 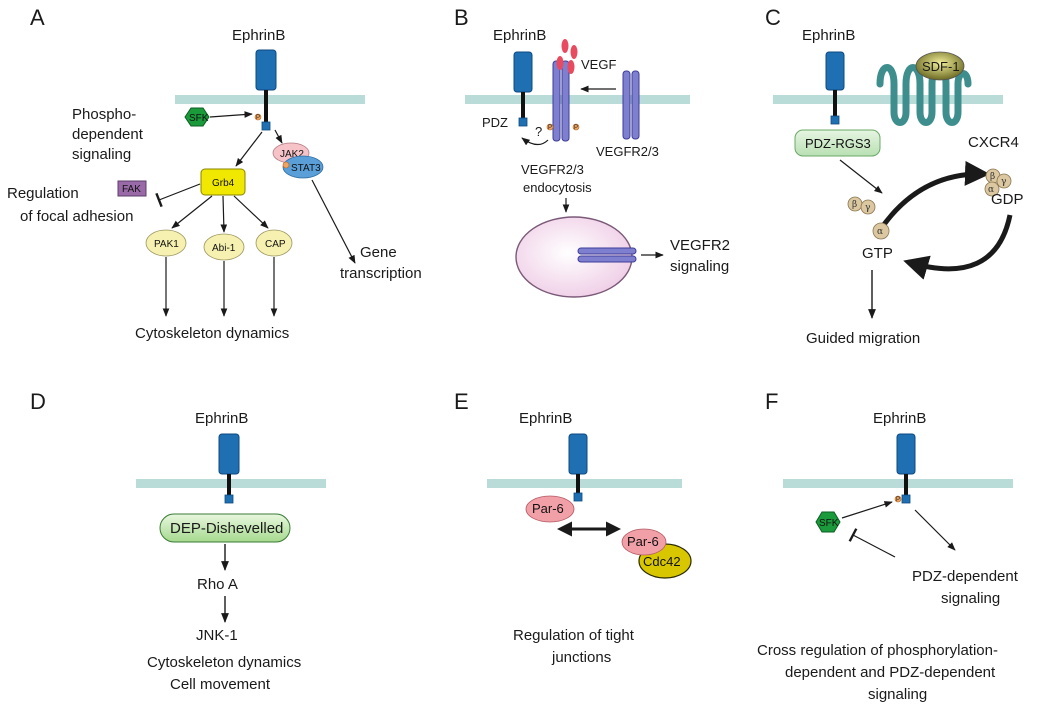 I want to click on arrow-grb4-to-abi1, so click(x=224, y=214).